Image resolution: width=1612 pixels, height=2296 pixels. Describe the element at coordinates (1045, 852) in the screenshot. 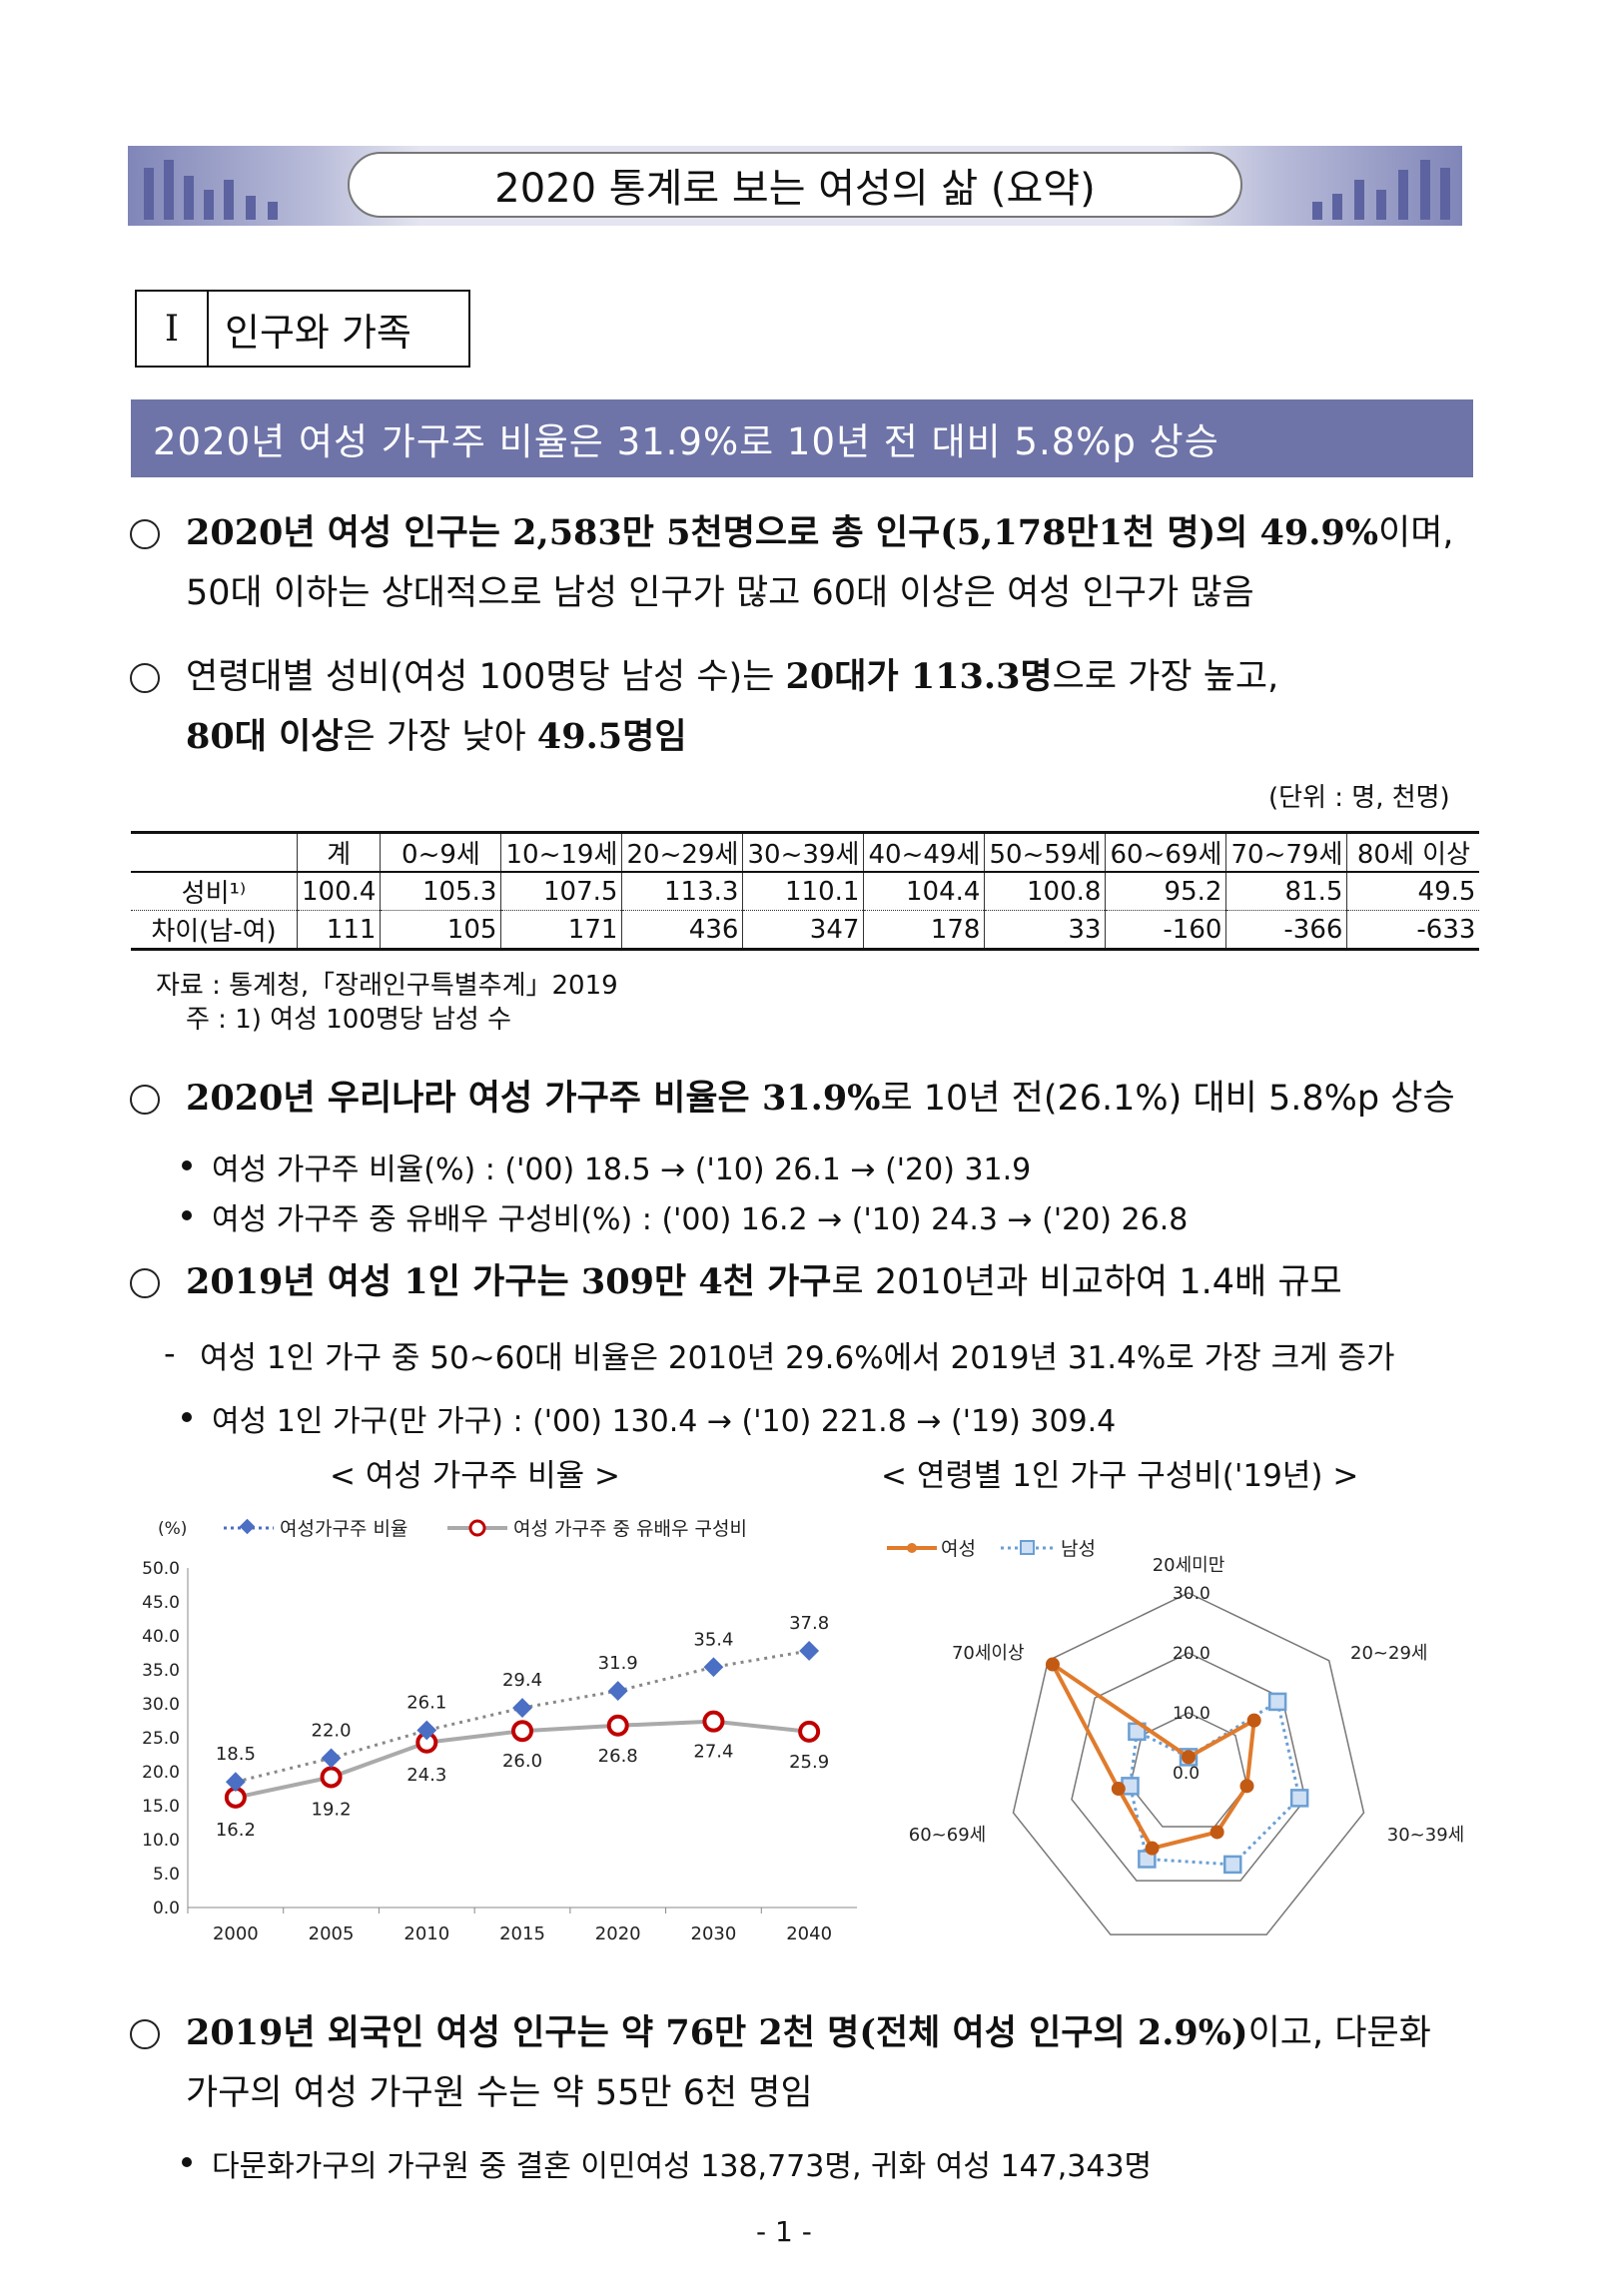

I see `table-header: 50~59세` at that location.